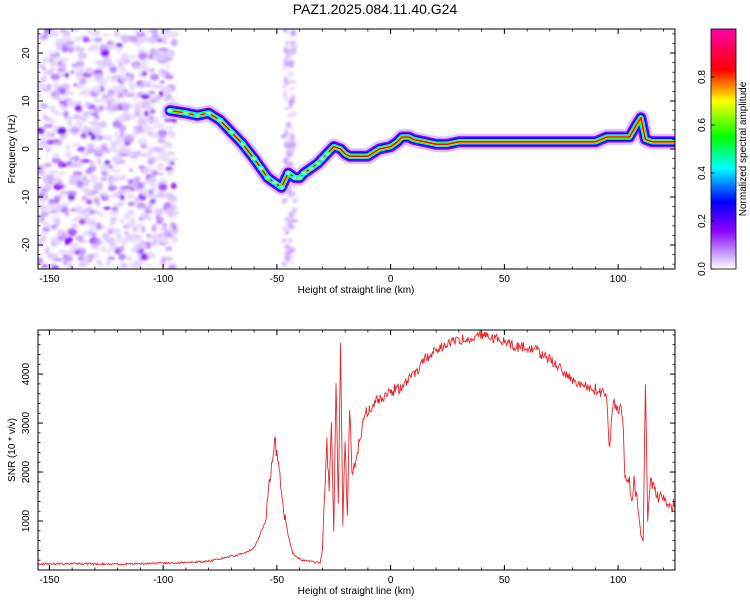 Image resolution: width=750 pixels, height=600 pixels. Describe the element at coordinates (702, 125) in the screenshot. I see `colorbar-tick-label: 0.6` at that location.